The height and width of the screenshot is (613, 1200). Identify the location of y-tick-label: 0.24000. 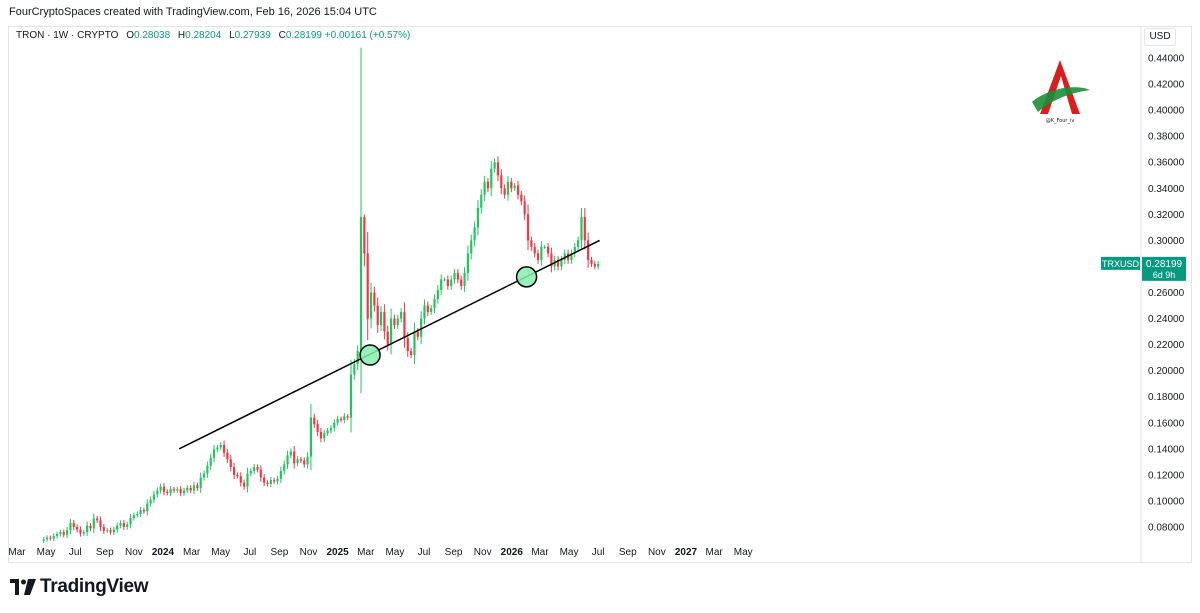
(1166, 319).